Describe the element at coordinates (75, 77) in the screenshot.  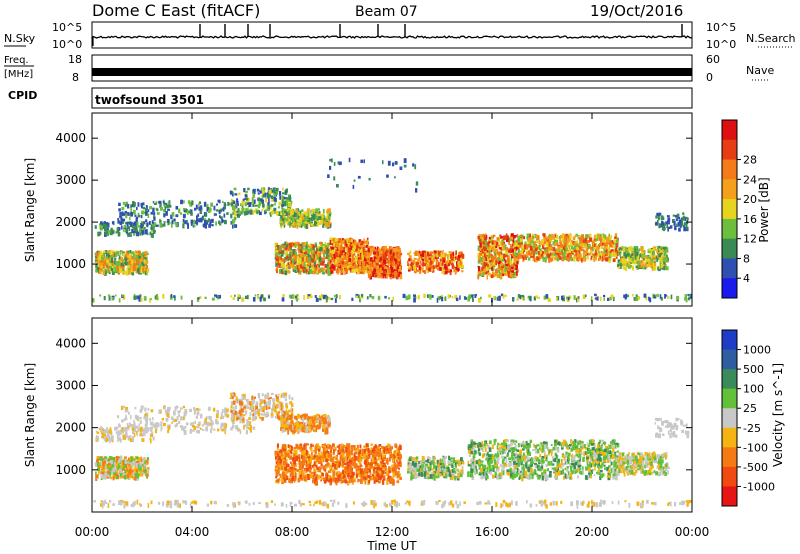
I see `freq-tick-bottom: 8` at that location.